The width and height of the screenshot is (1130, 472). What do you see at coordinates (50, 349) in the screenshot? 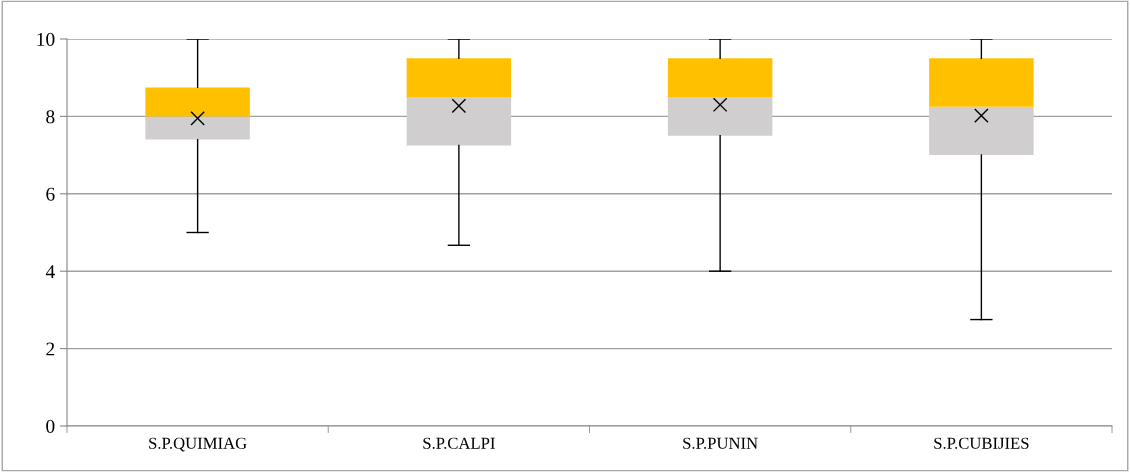
I see `y-tick-label: 2` at bounding box center [50, 349].